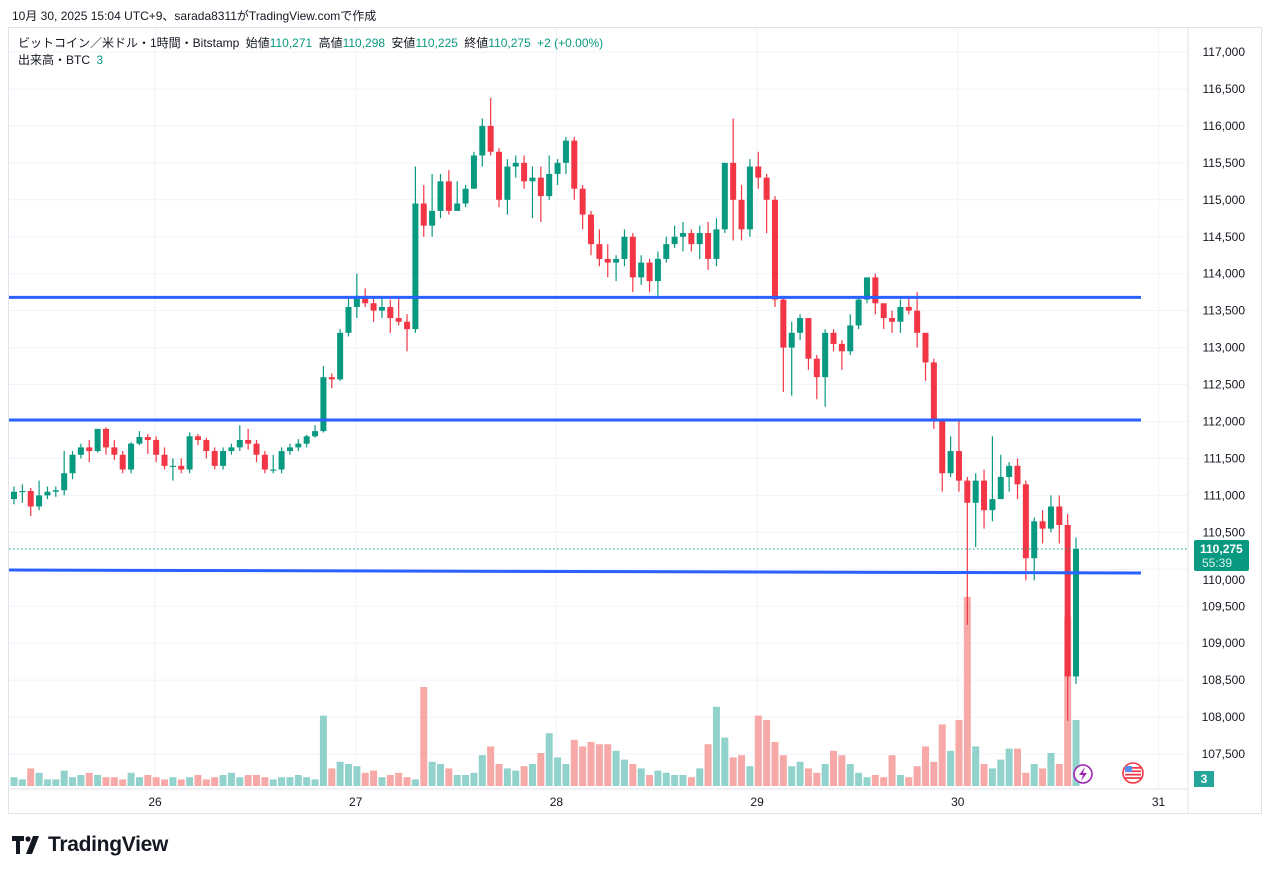 This screenshot has height=875, width=1265. Describe the element at coordinates (958, 802) in the screenshot. I see `time-tick-label: 30` at that location.